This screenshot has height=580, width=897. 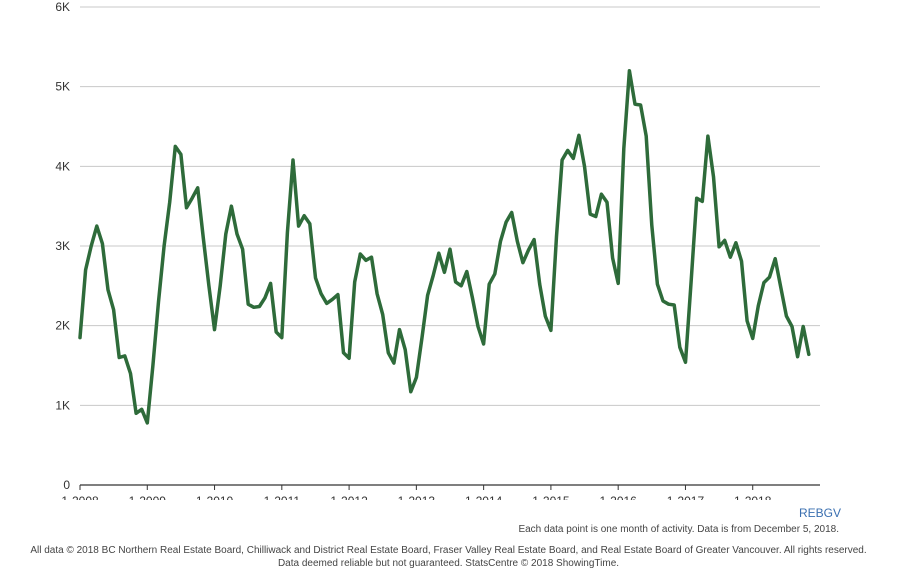 I want to click on x-tick-label: 1-2017, so click(x=686, y=497).